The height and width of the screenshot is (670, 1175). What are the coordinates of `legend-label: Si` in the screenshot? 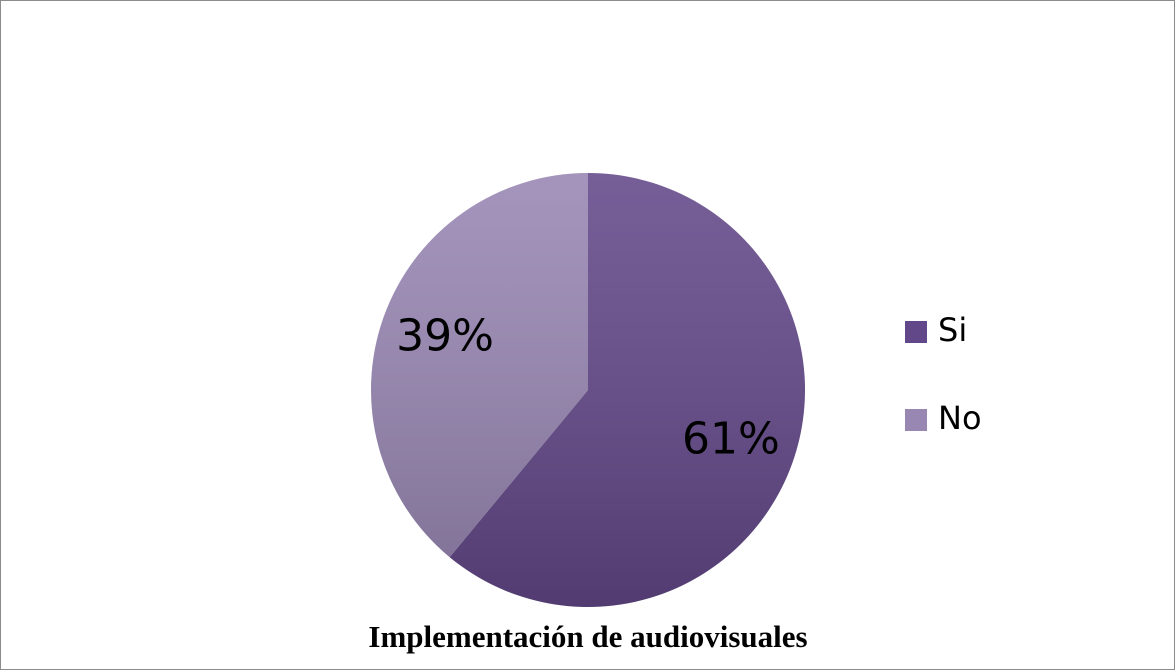 It's located at (952, 330).